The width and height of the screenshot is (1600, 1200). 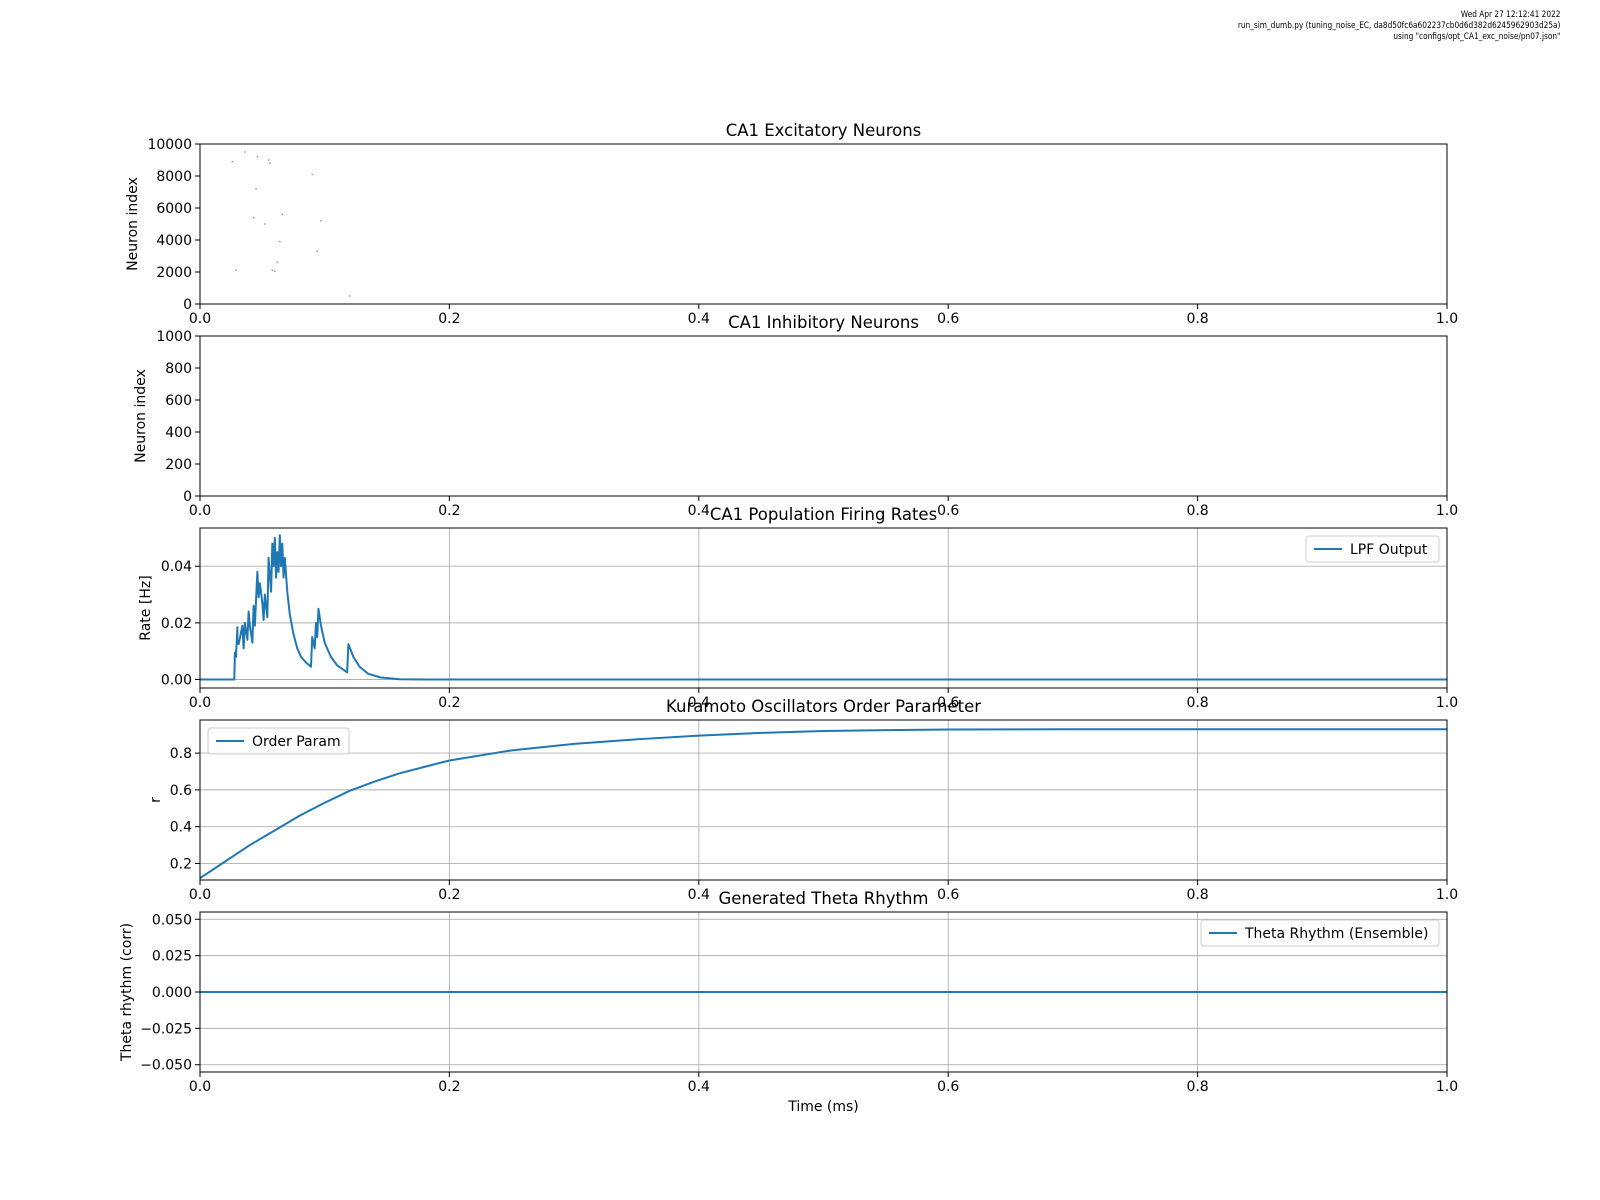 What do you see at coordinates (823, 514) in the screenshot?
I see `panel-title: CA1 Population Firing Rates` at bounding box center [823, 514].